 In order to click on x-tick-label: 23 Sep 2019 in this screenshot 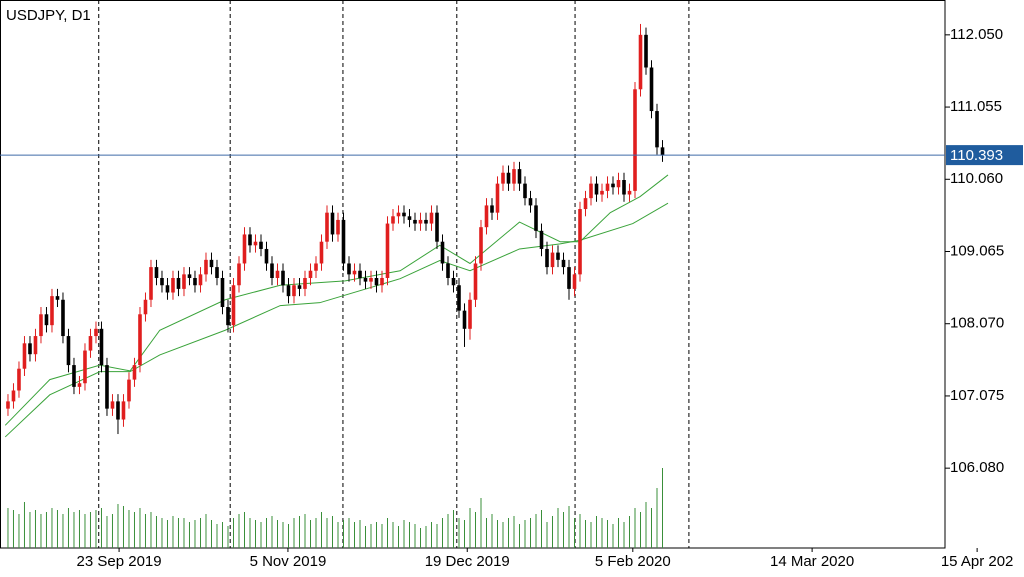, I will do `click(119, 561)`.